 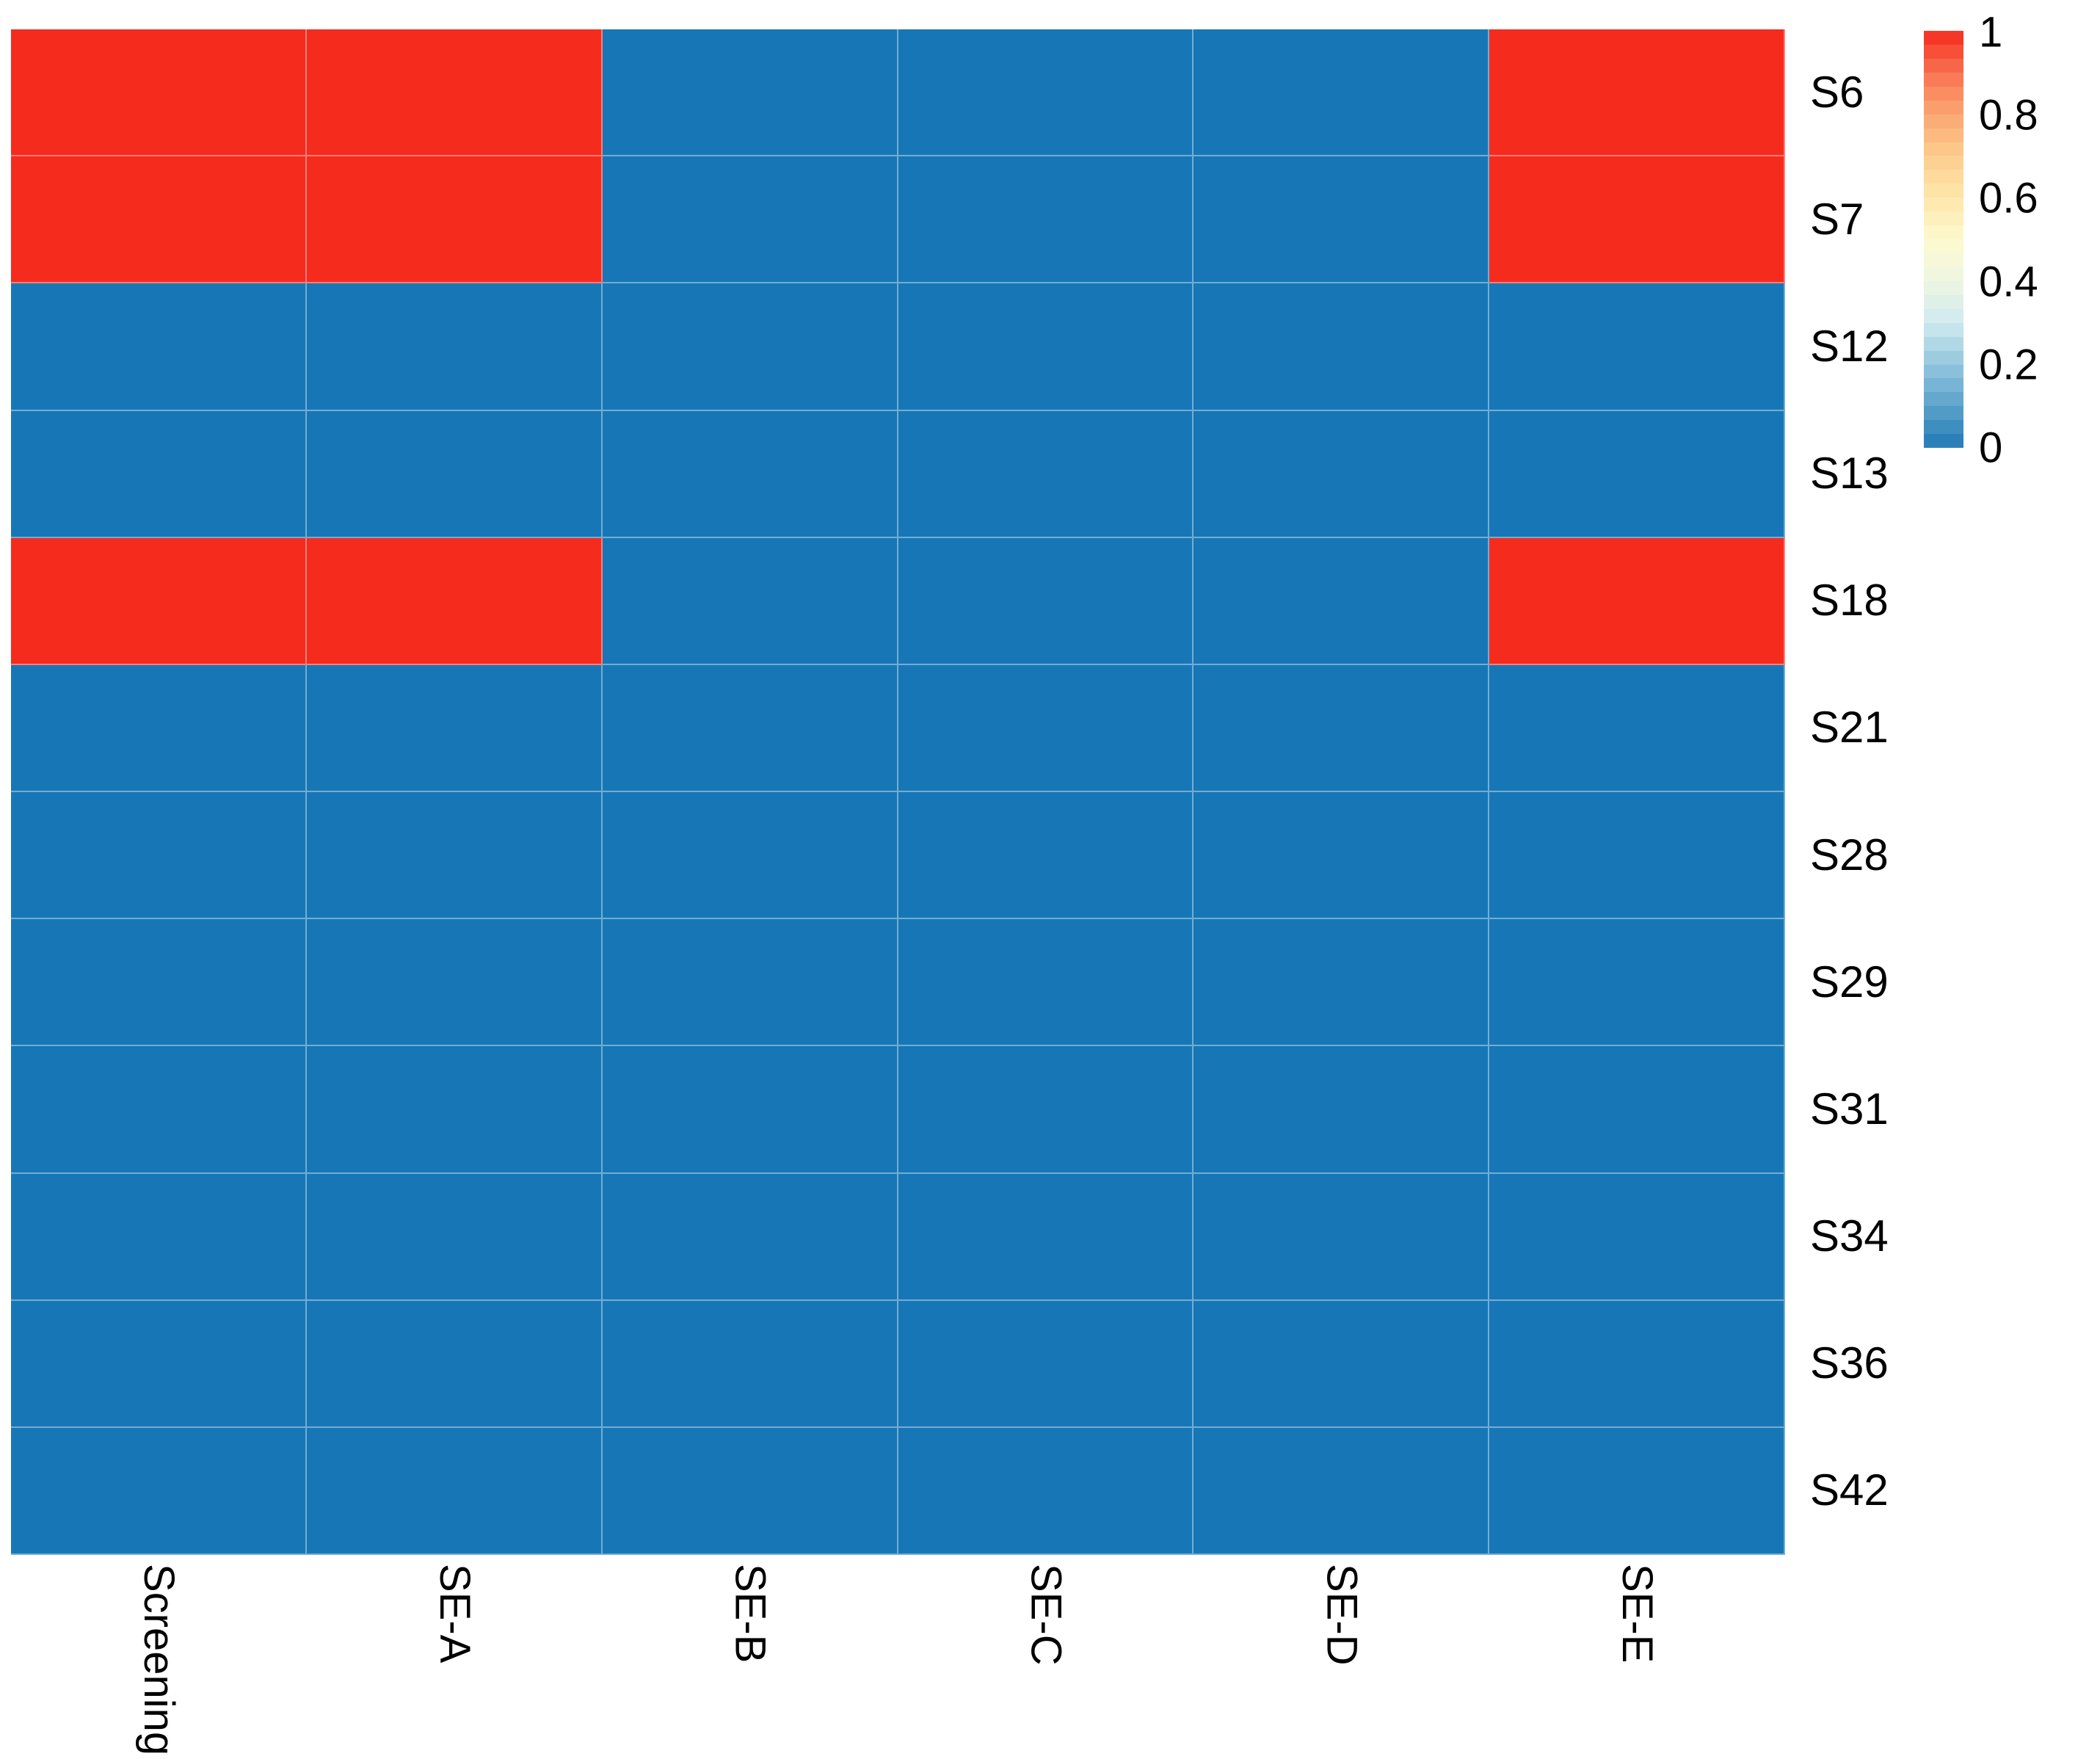 I want to click on heatmap-cell-S28-SE-A, so click(x=455, y=856).